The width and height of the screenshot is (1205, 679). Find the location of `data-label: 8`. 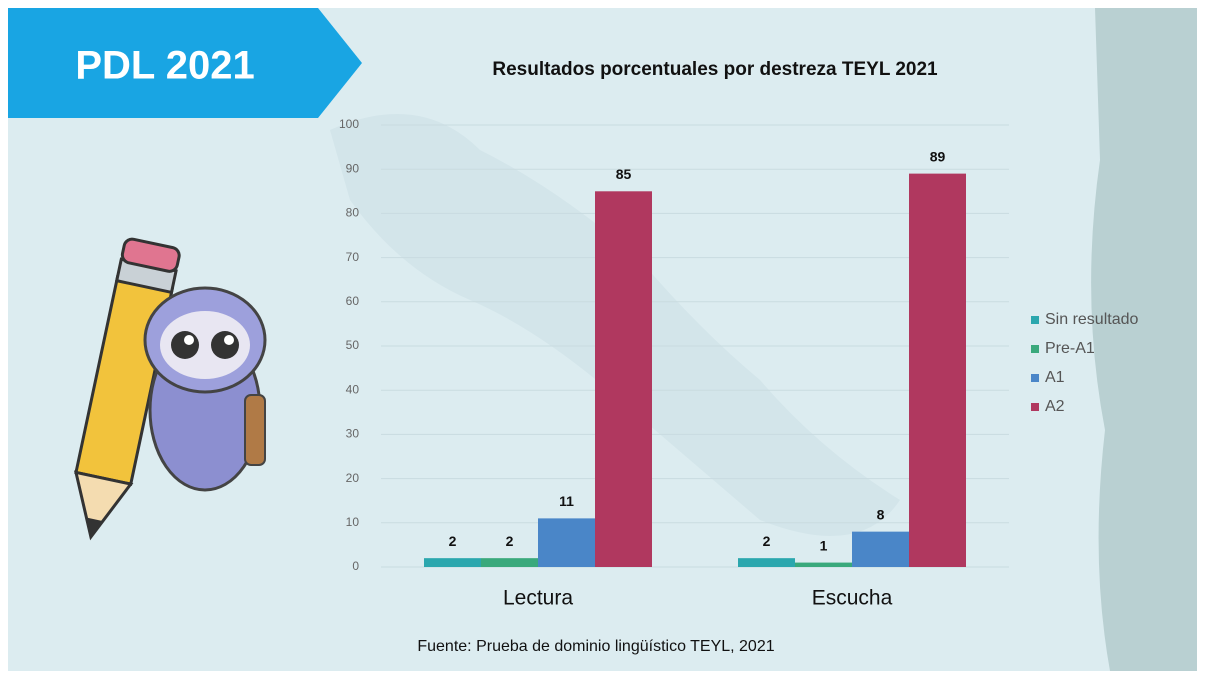

data-label: 8 is located at coordinates (881, 514).